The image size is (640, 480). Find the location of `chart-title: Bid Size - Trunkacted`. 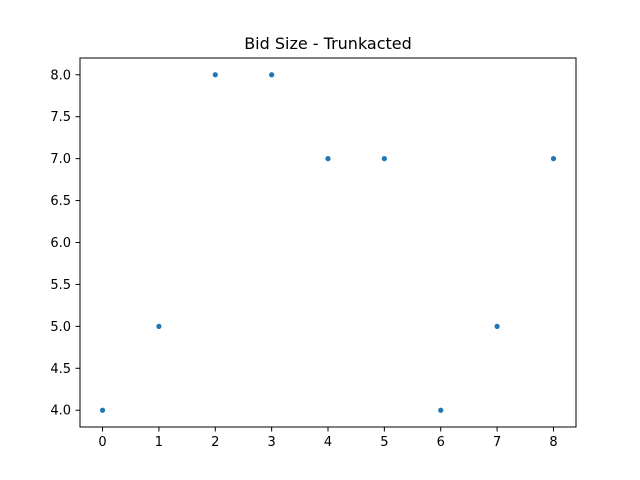

chart-title: Bid Size - Trunkacted is located at coordinates (328, 43).